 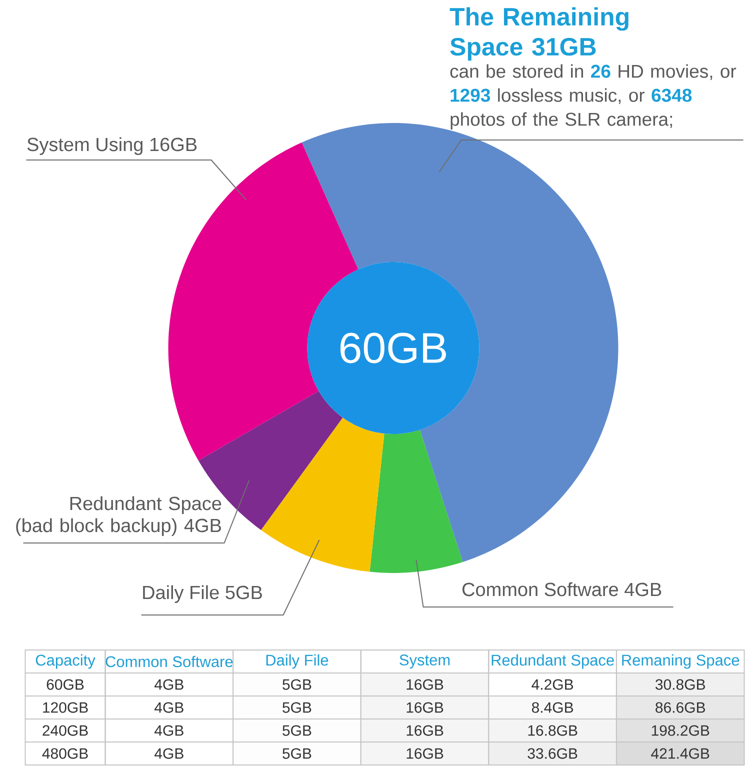 What do you see at coordinates (552, 707) in the screenshot?
I see `data-label: 8.4GB` at bounding box center [552, 707].